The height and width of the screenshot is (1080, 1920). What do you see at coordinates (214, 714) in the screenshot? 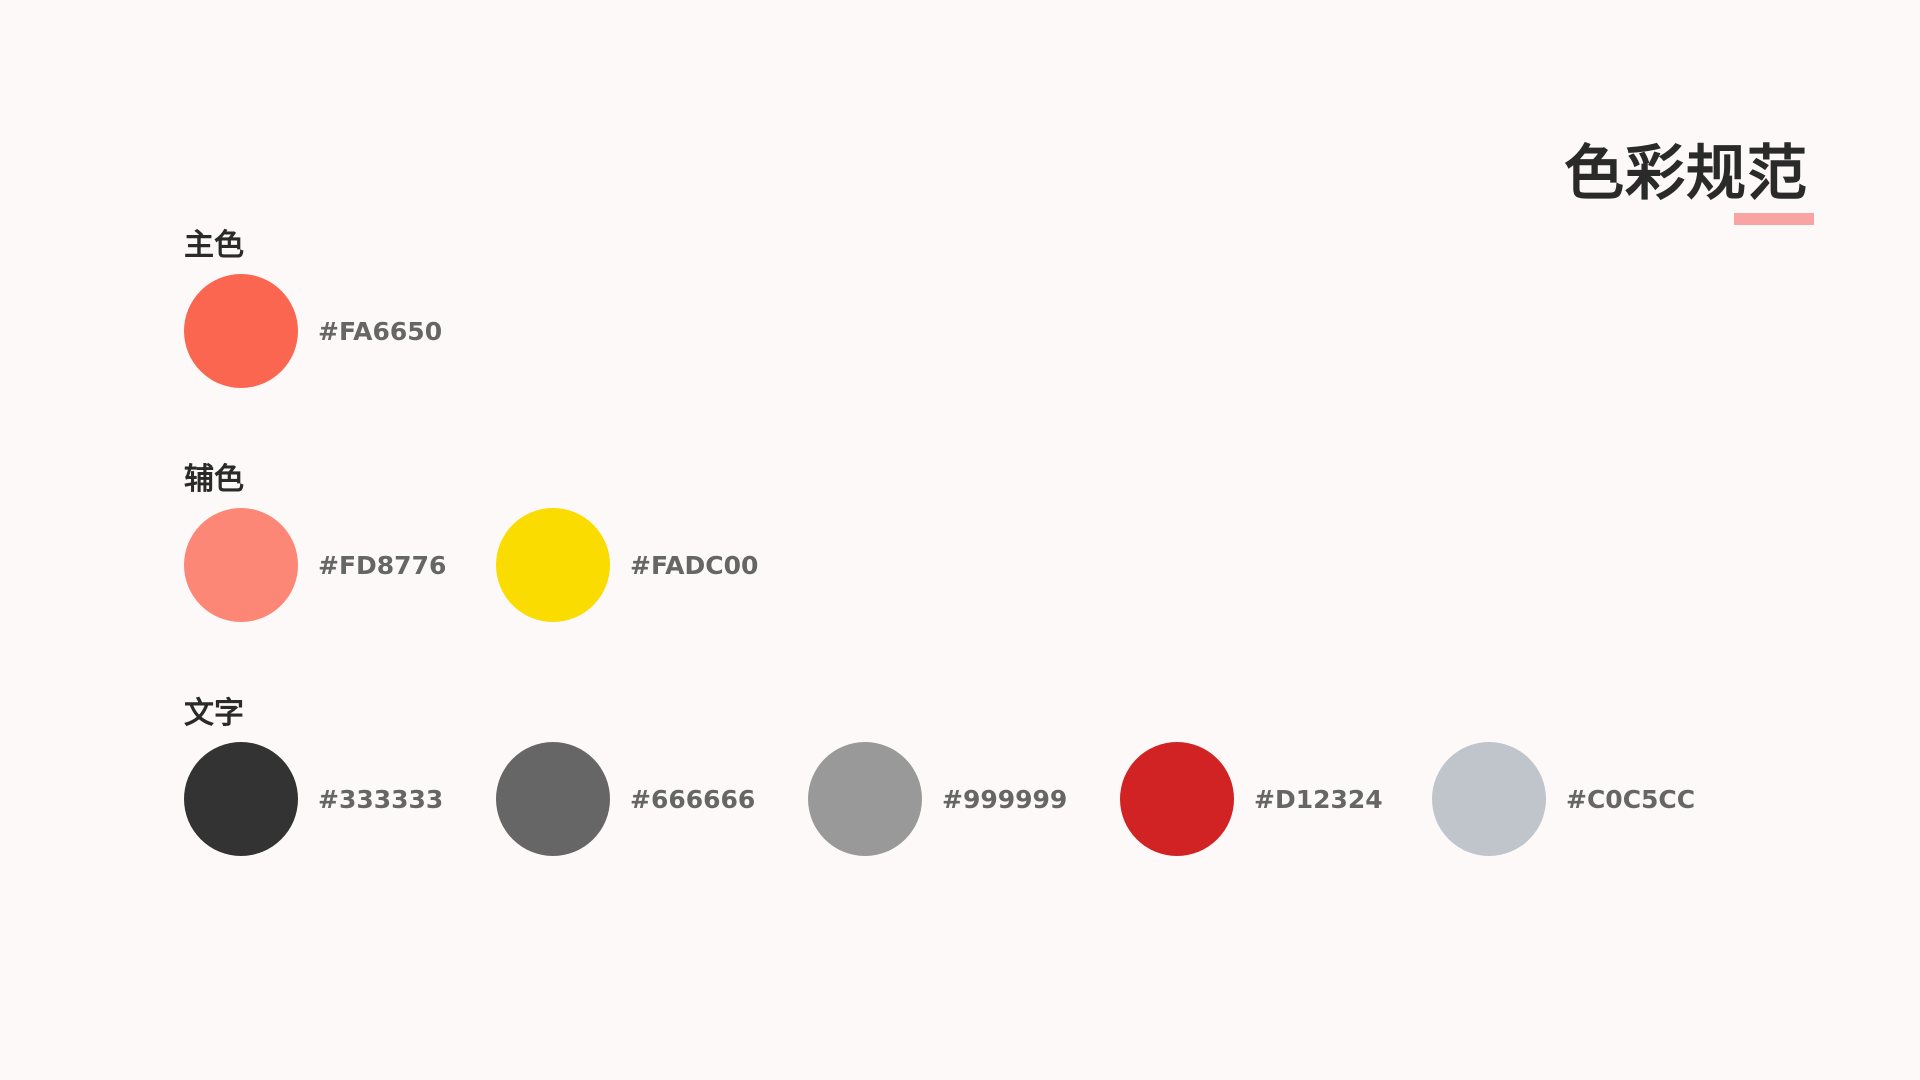
I see `section-label: 文字` at bounding box center [214, 714].